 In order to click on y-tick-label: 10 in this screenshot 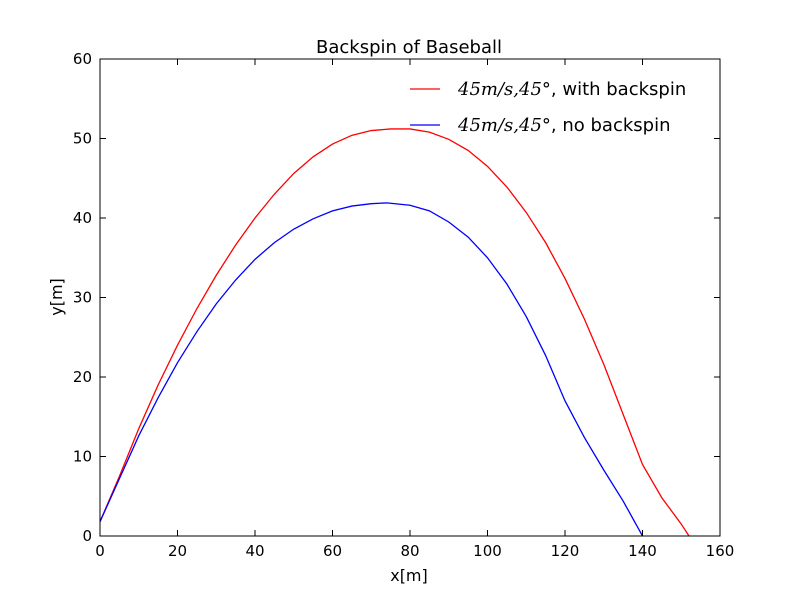, I will do `click(82, 457)`.